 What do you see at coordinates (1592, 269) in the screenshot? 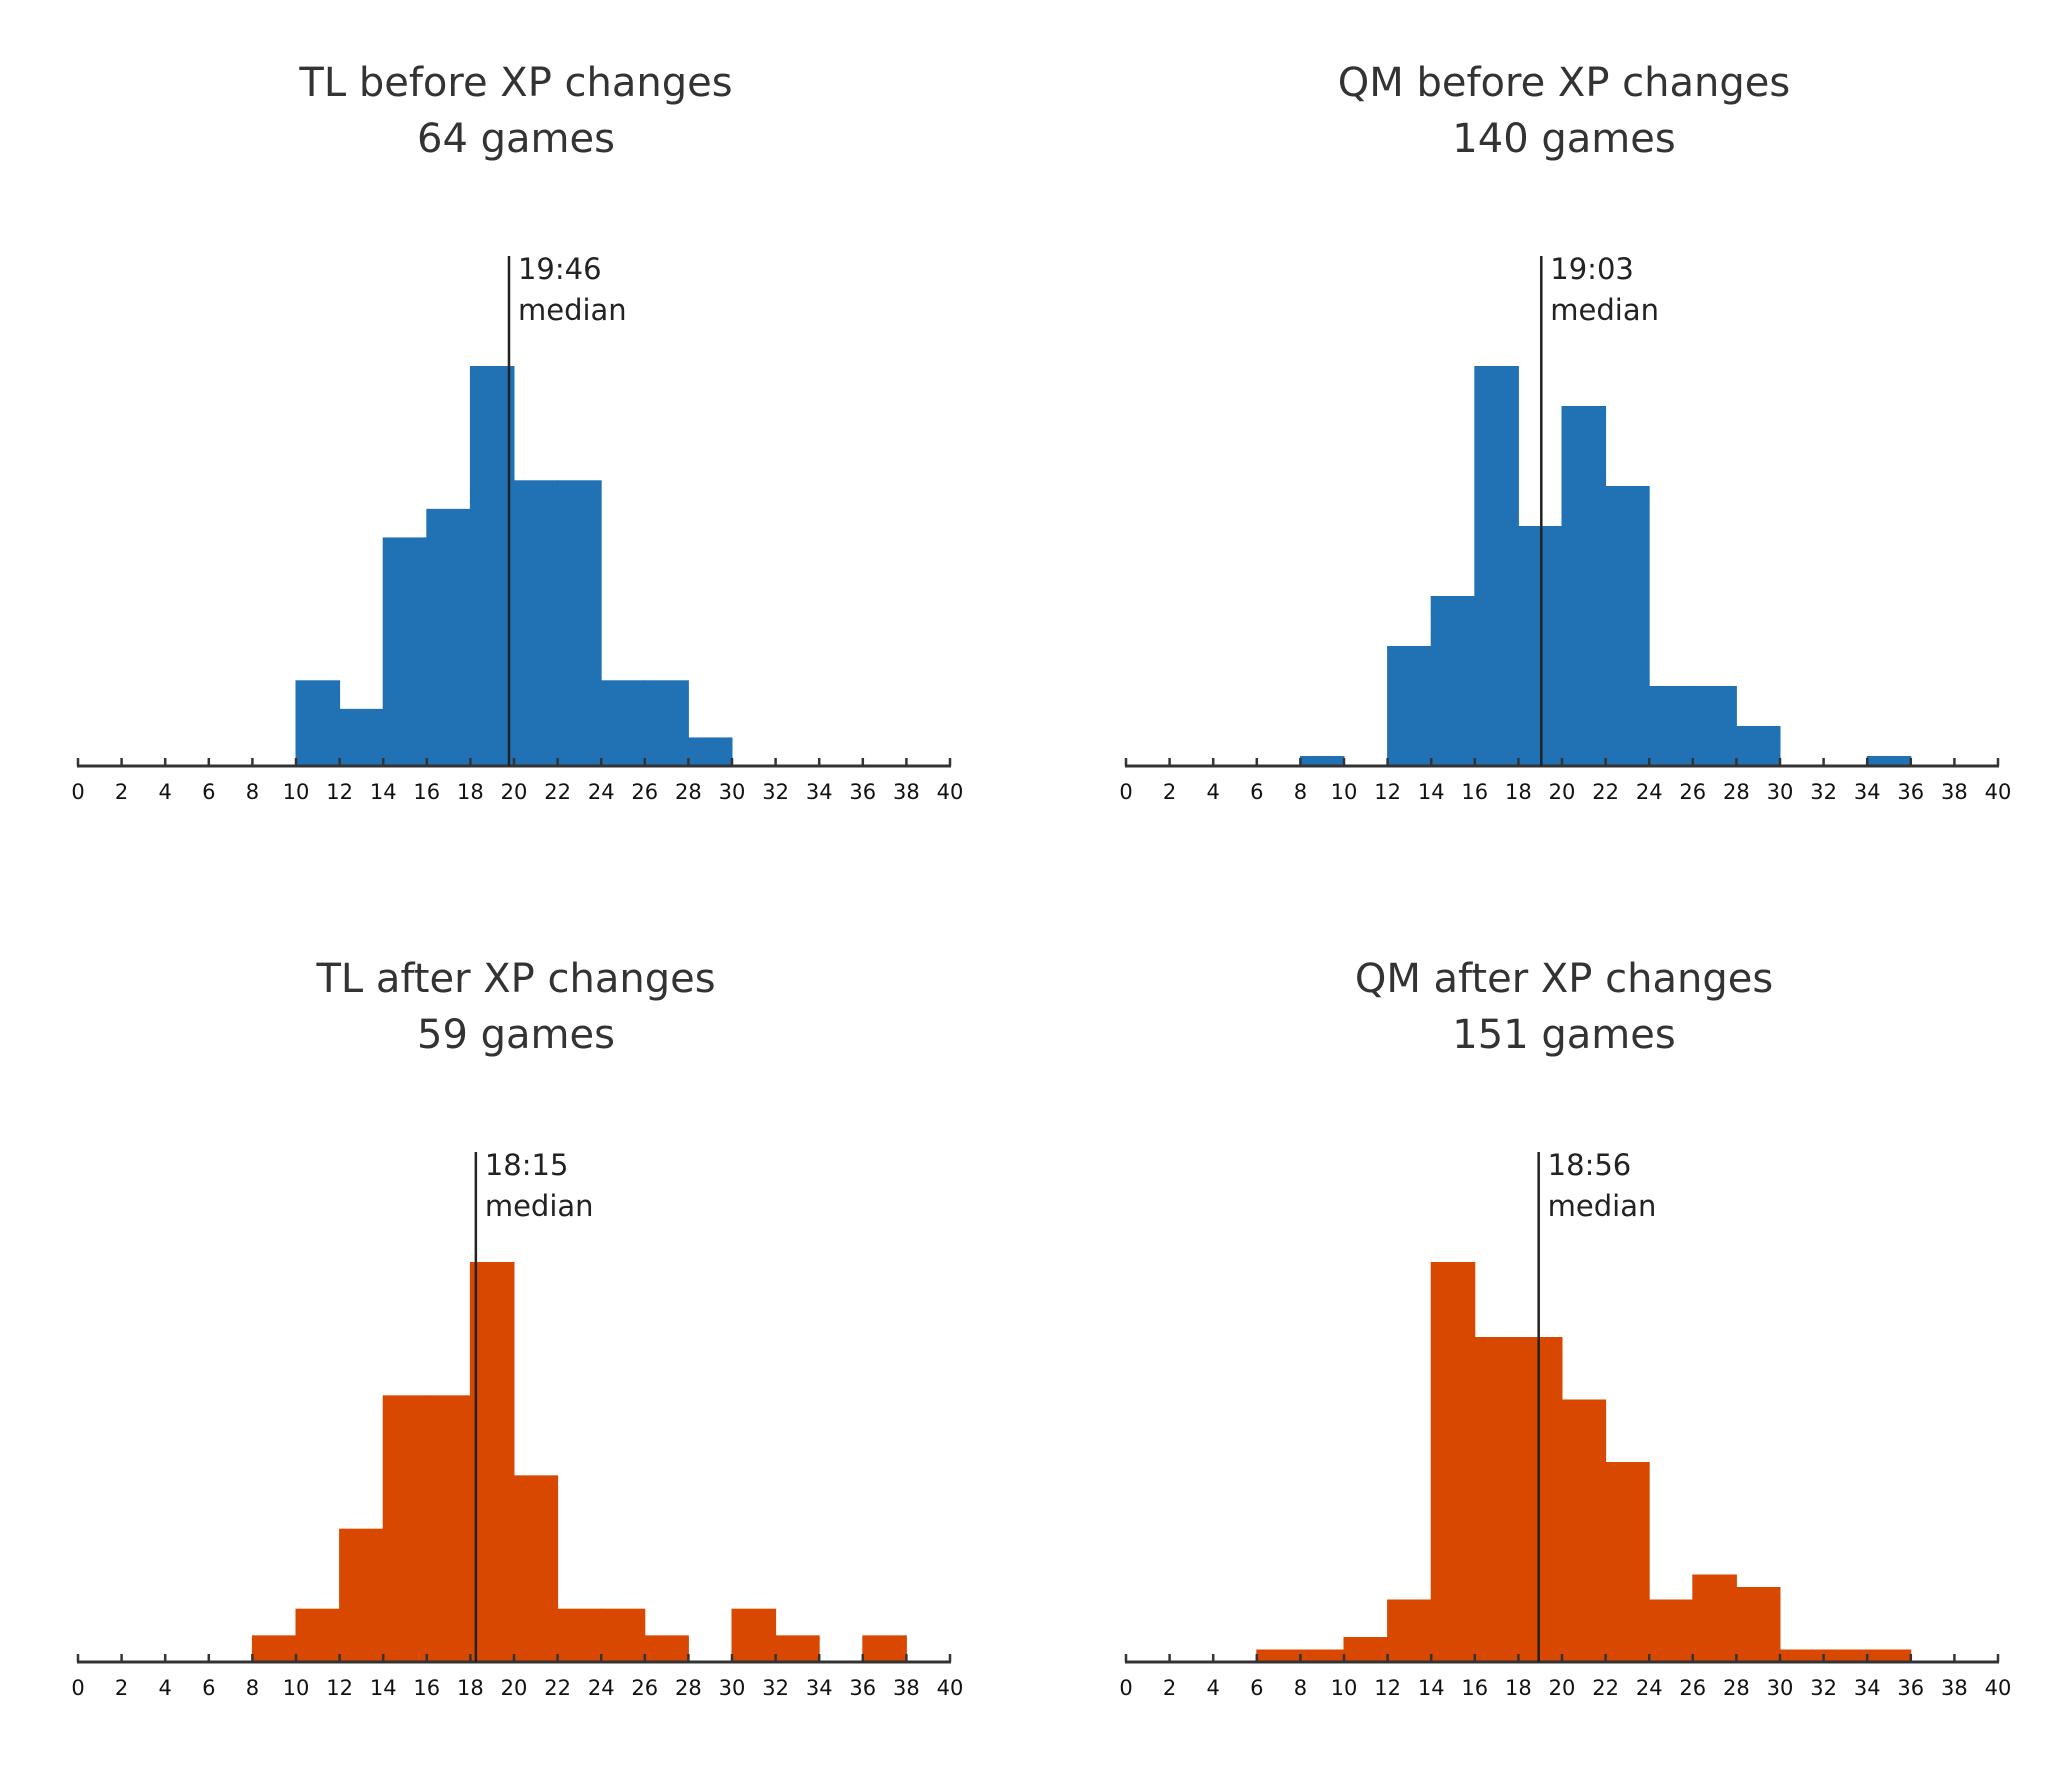
I see `median-value-label: 19:03` at bounding box center [1592, 269].